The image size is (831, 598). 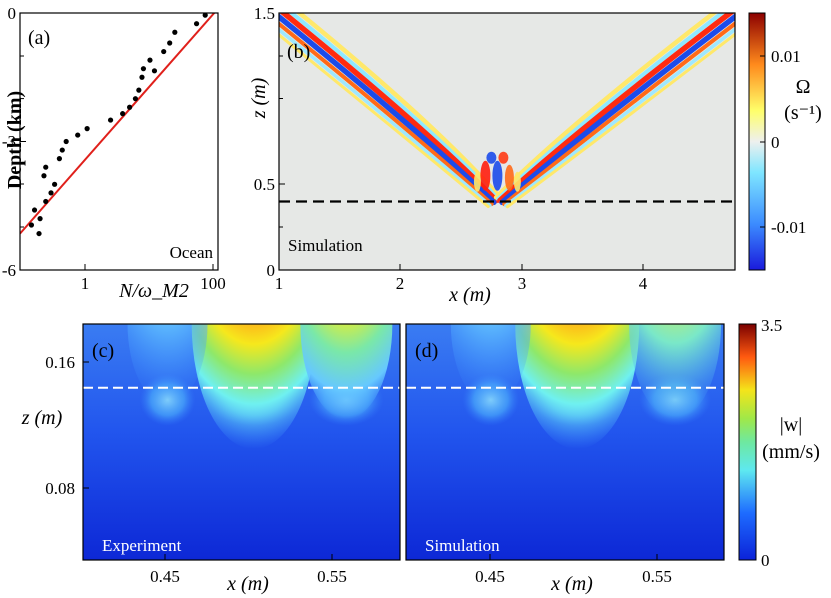 I want to click on panel-c-xtick-label: 0.45, so click(x=165, y=576).